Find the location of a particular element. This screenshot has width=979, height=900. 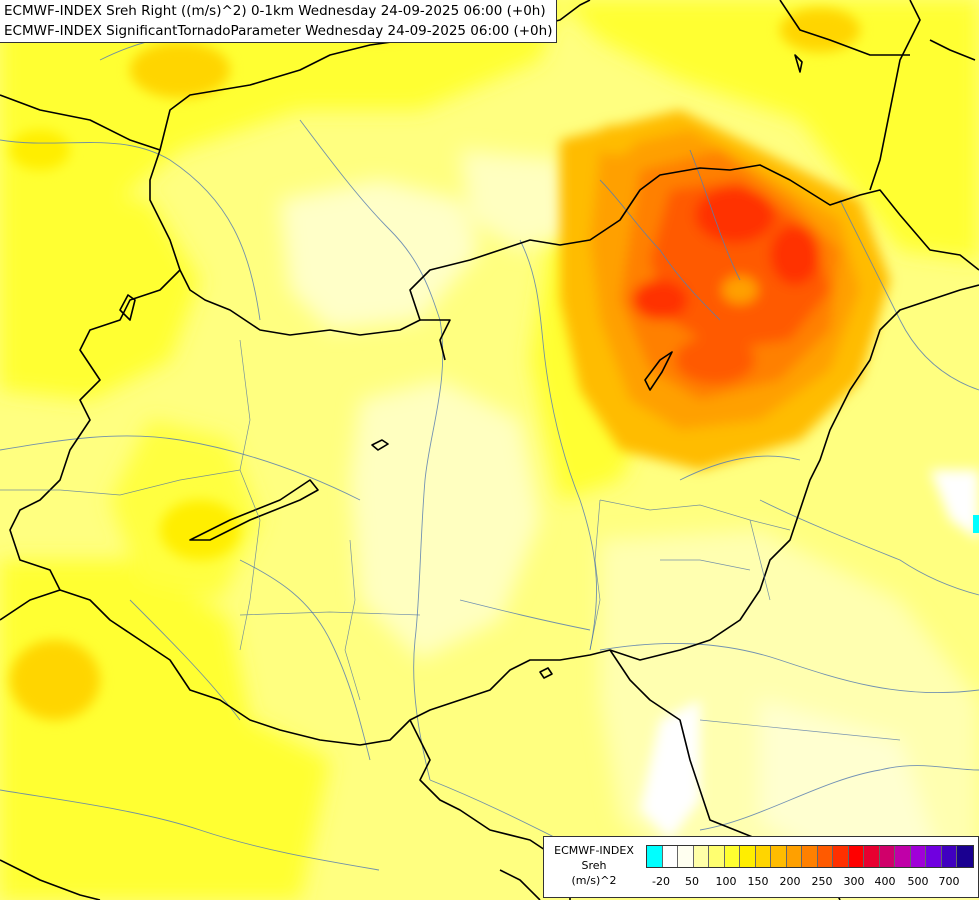

legend-label: ECMWF-INDEX Sreh (m/s)^2 is located at coordinates (594, 865).